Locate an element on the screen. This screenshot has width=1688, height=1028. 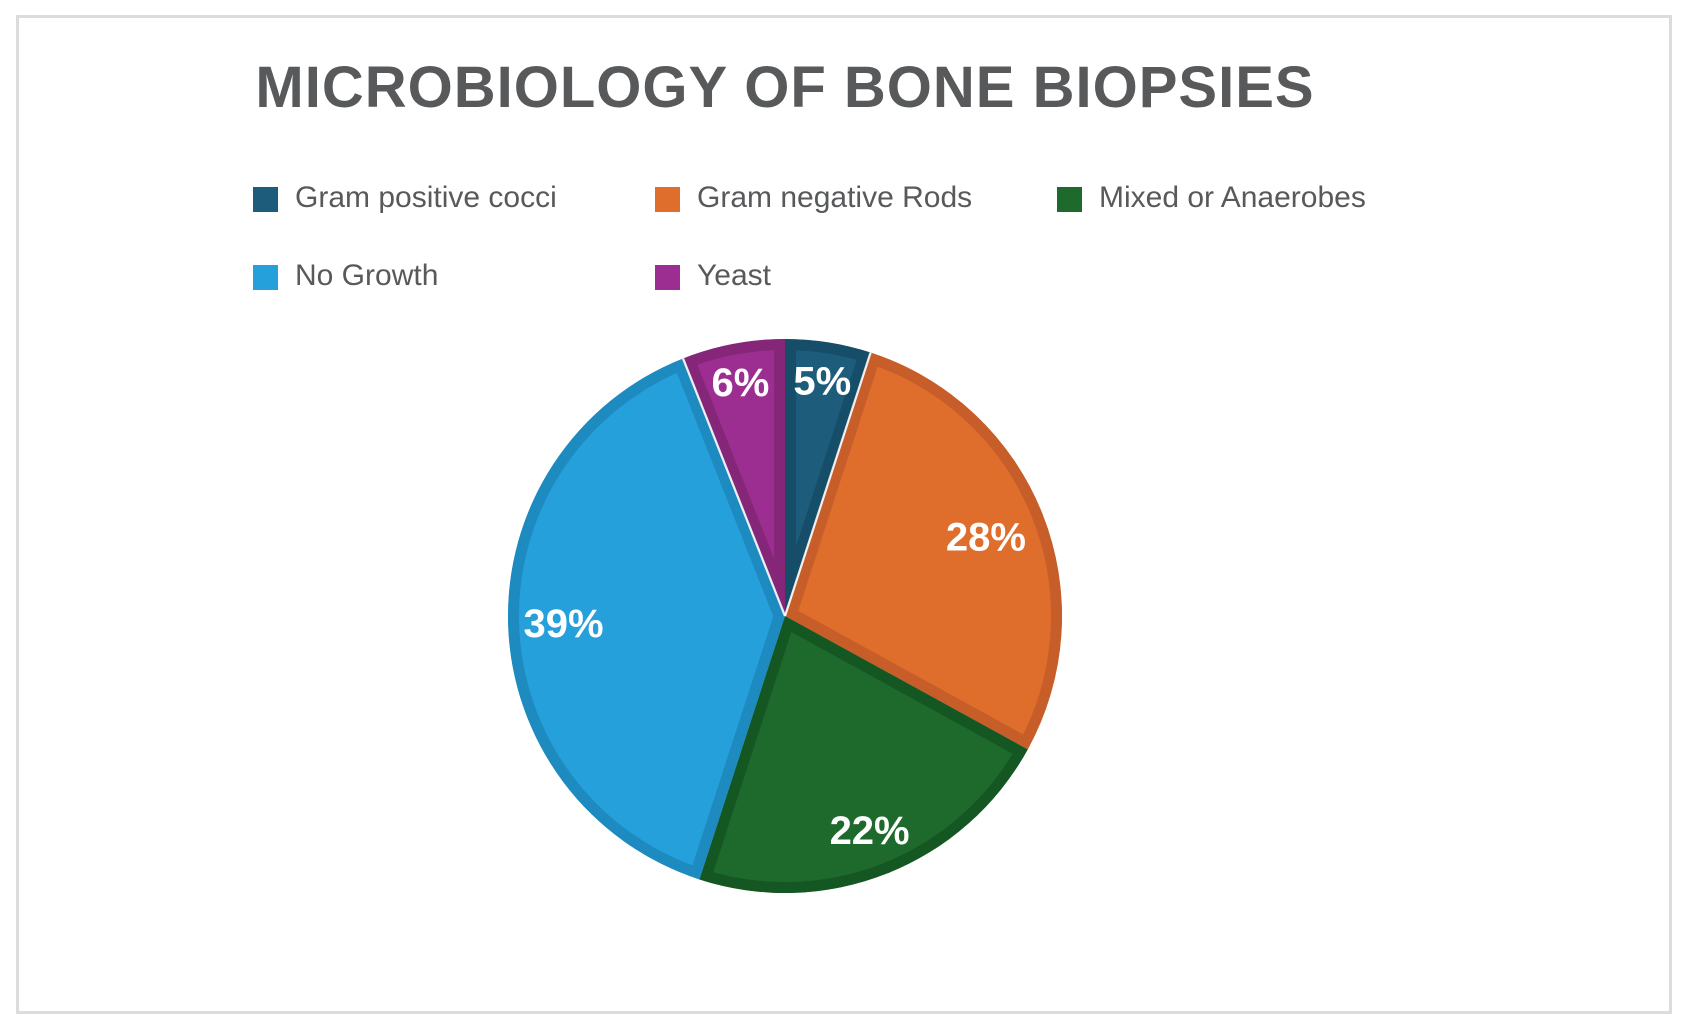
legend-label: Gram positive cocci is located at coordinates (426, 197).